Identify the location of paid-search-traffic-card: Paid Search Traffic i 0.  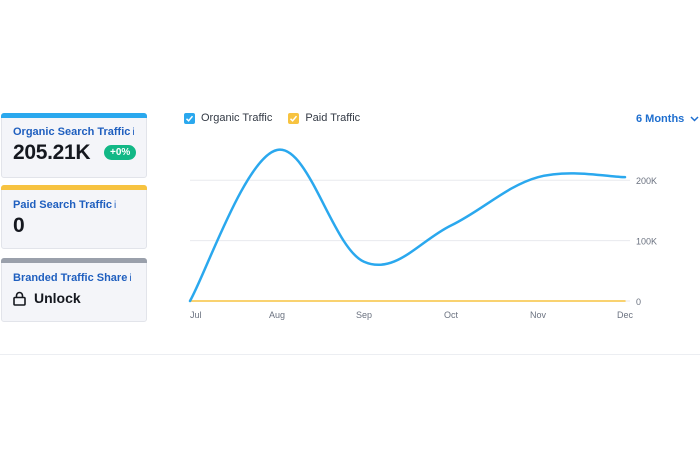
(74, 217).